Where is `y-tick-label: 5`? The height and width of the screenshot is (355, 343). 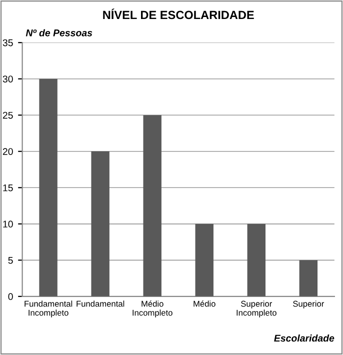 y-tick-label: 5 is located at coordinates (10, 260).